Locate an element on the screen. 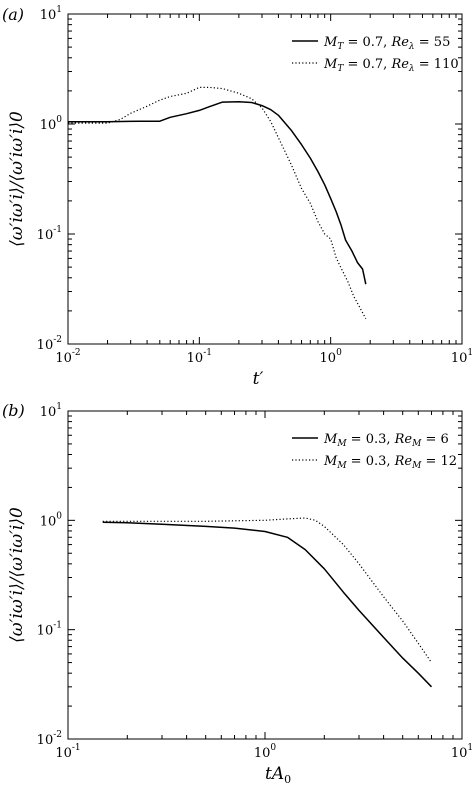 Image resolution: width=474 pixels, height=787 pixels. panel-a-xlabel: t′ is located at coordinates (258, 379).